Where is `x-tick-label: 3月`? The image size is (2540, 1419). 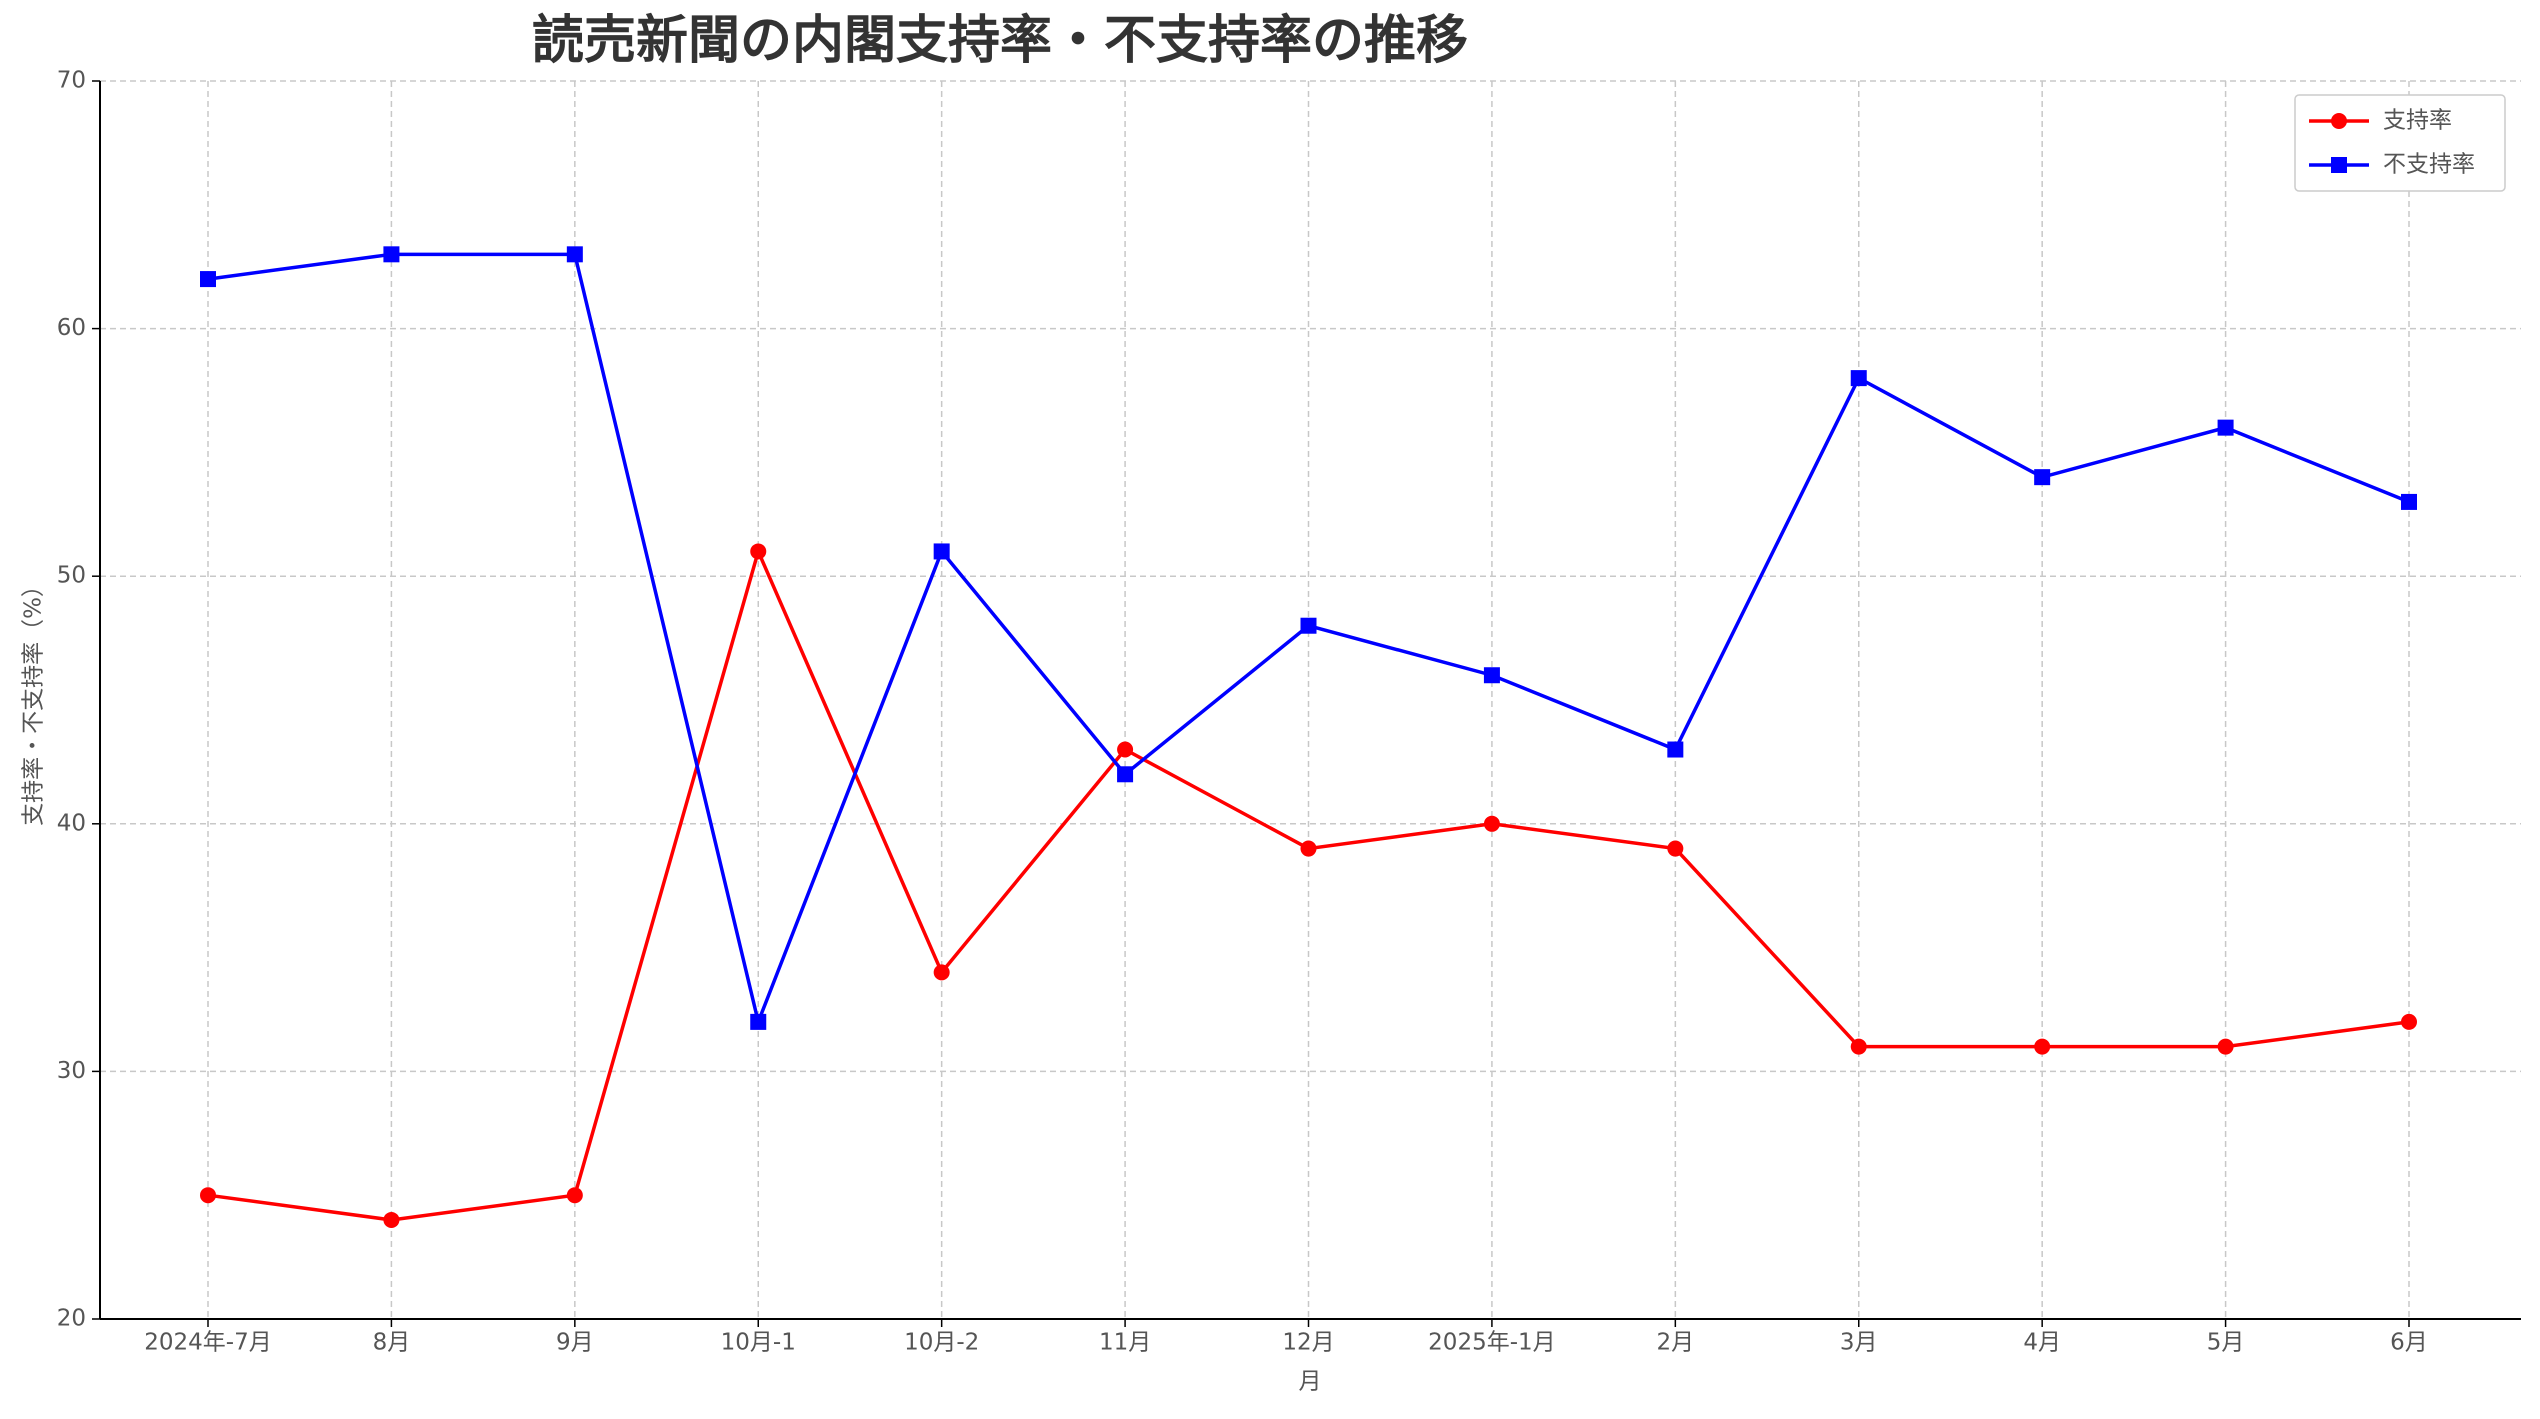
x-tick-label: 3月 is located at coordinates (1859, 1343).